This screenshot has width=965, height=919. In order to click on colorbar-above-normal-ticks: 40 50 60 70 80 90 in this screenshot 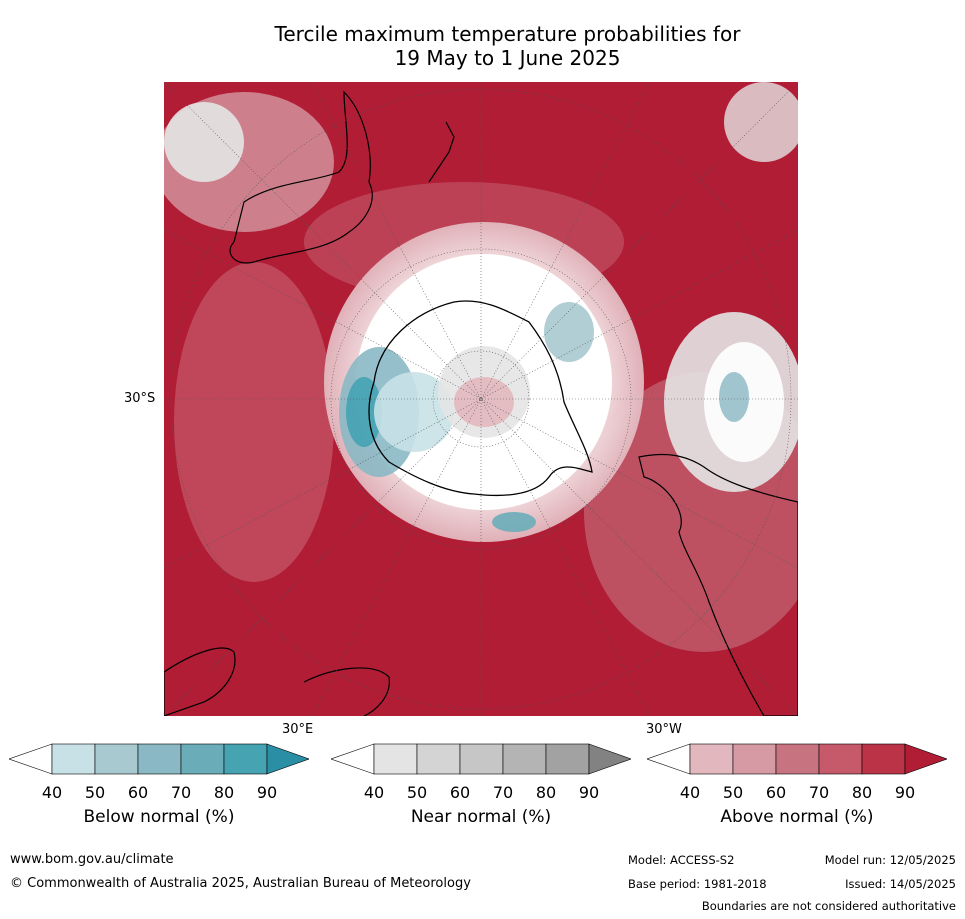, I will do `click(797, 793)`.